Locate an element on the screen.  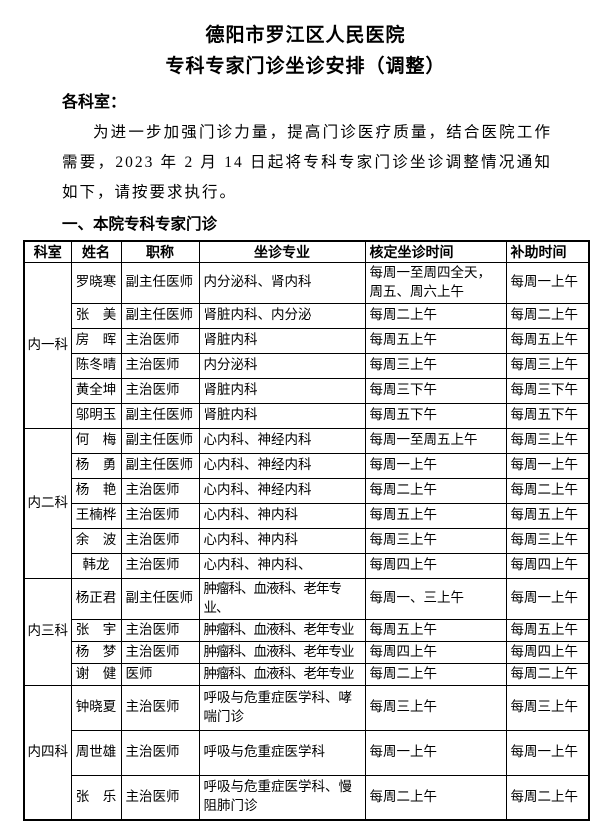
time-cell: 每周一至周四全天，周五、周六上午 is located at coordinates (435, 283).